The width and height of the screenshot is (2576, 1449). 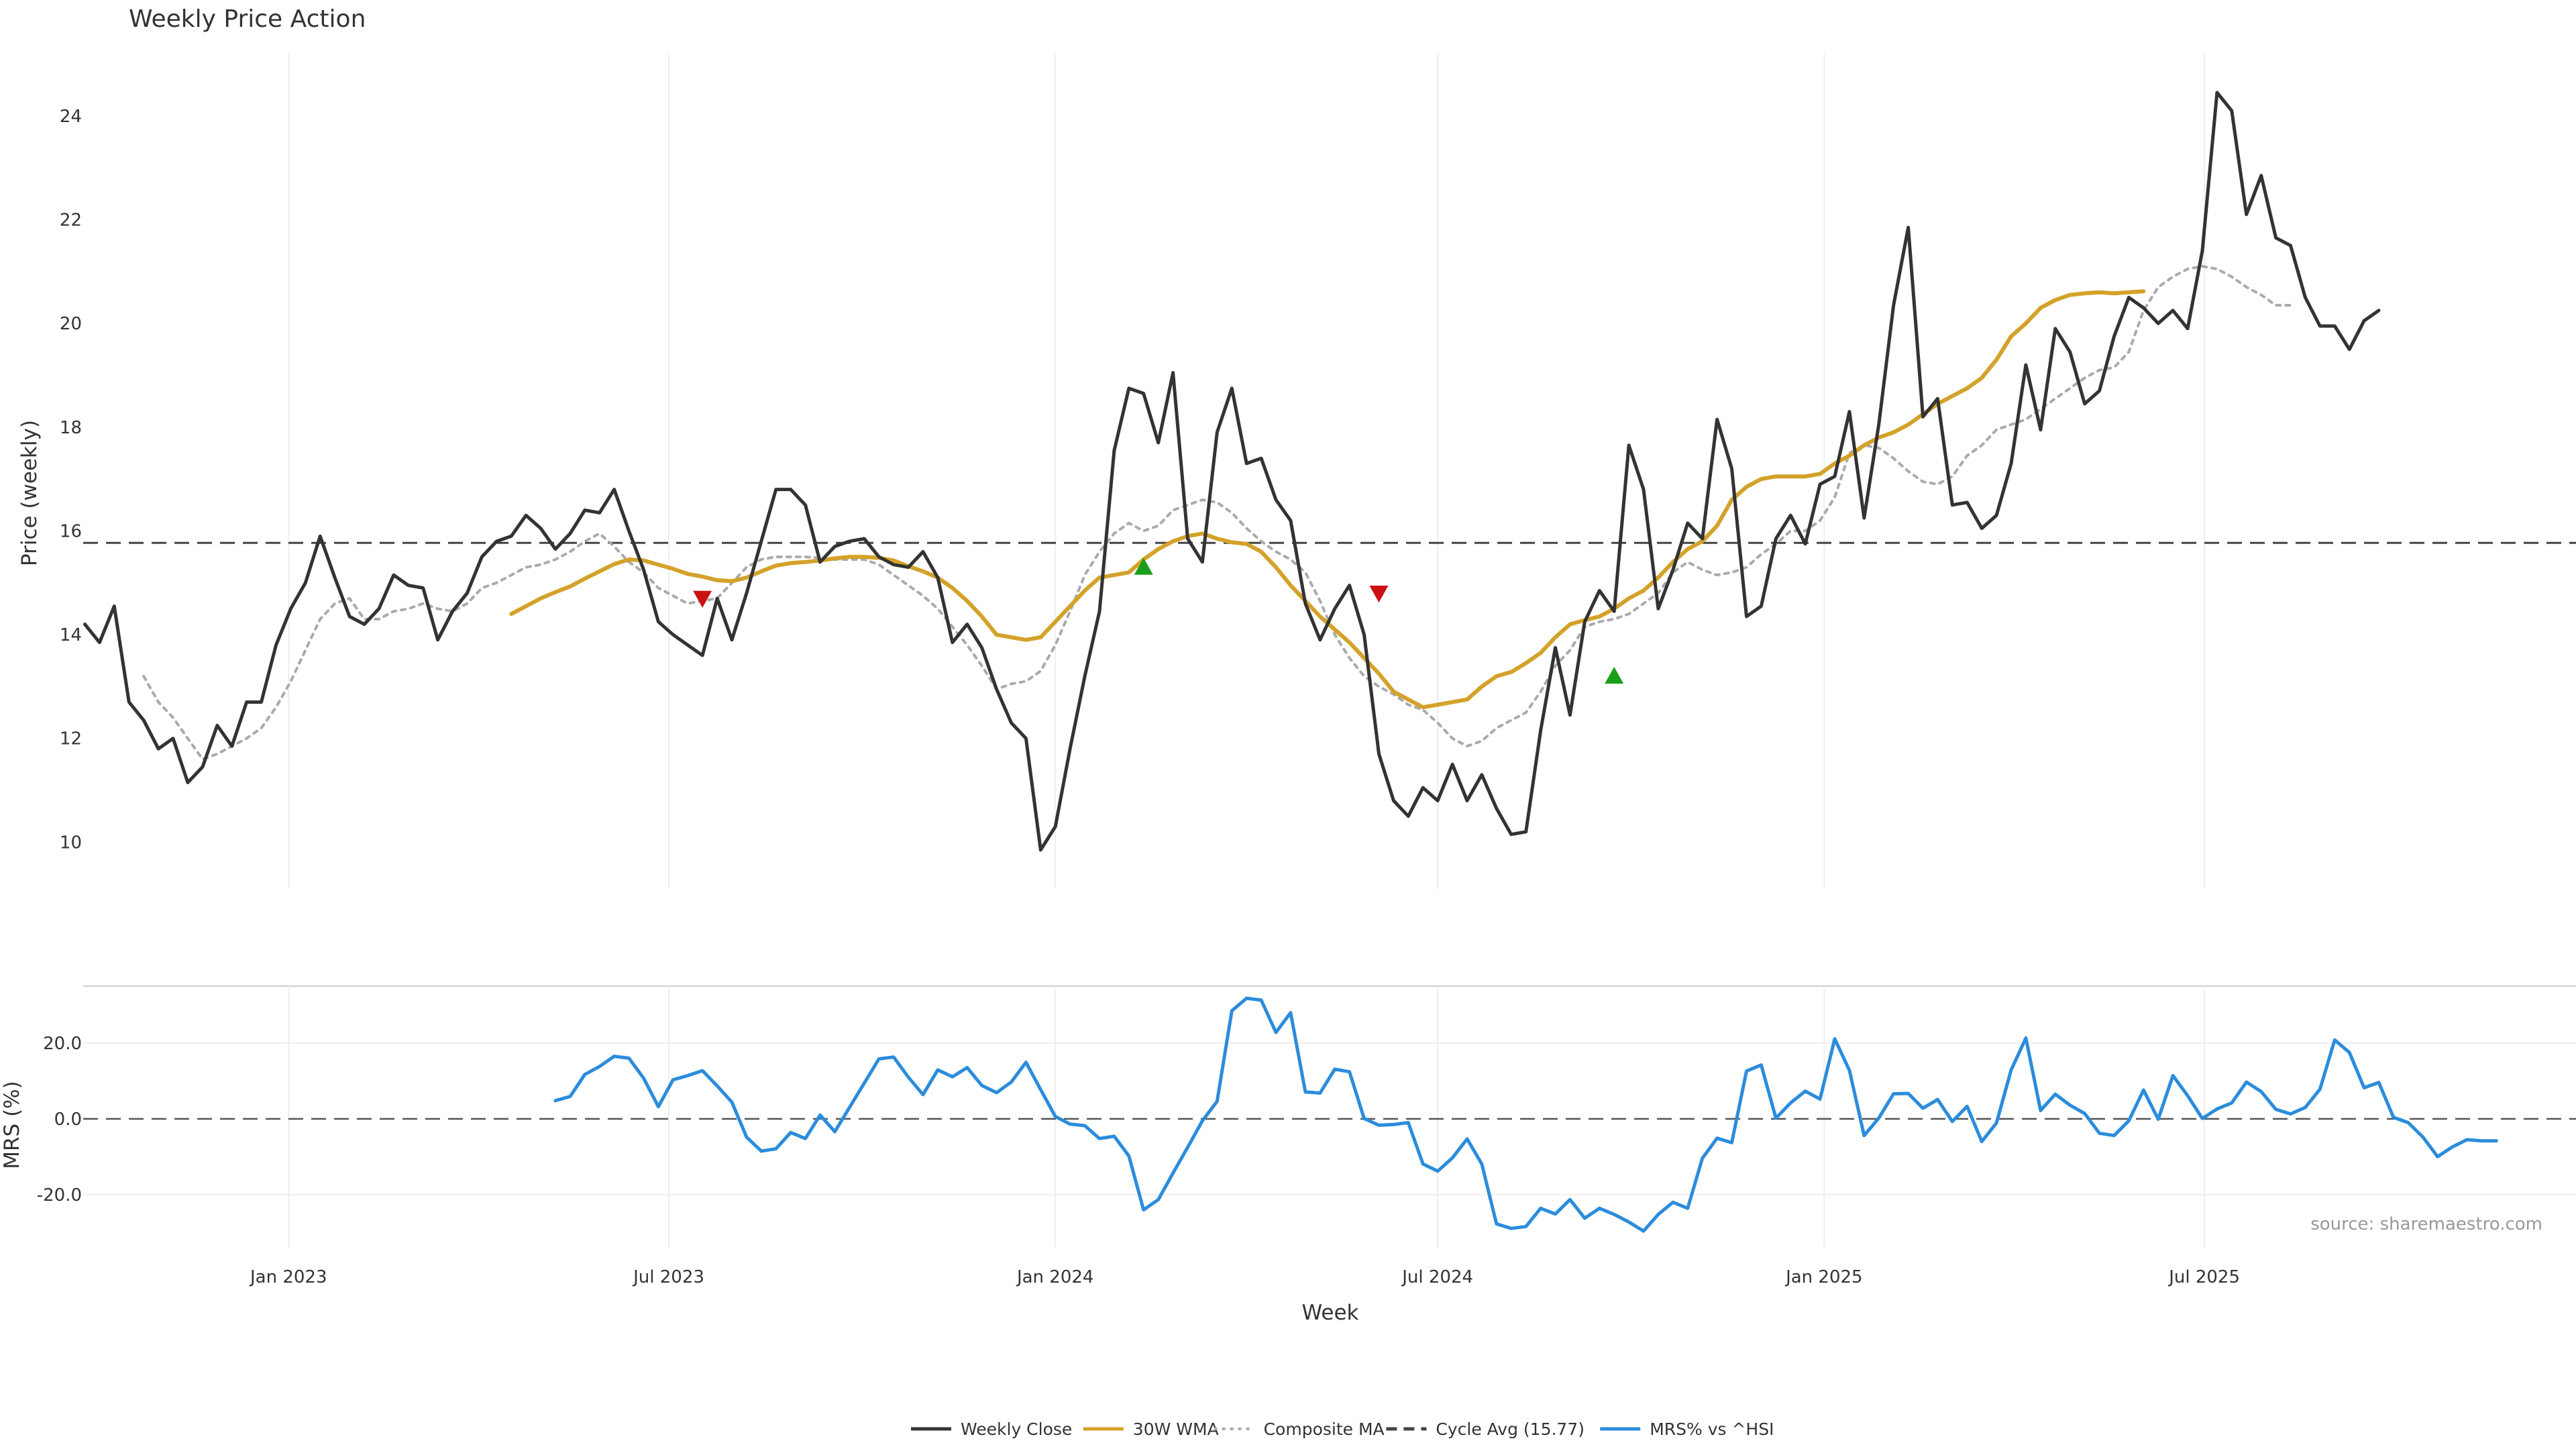 What do you see at coordinates (71, 220) in the screenshot?
I see `price-y-tick-label: 22` at bounding box center [71, 220].